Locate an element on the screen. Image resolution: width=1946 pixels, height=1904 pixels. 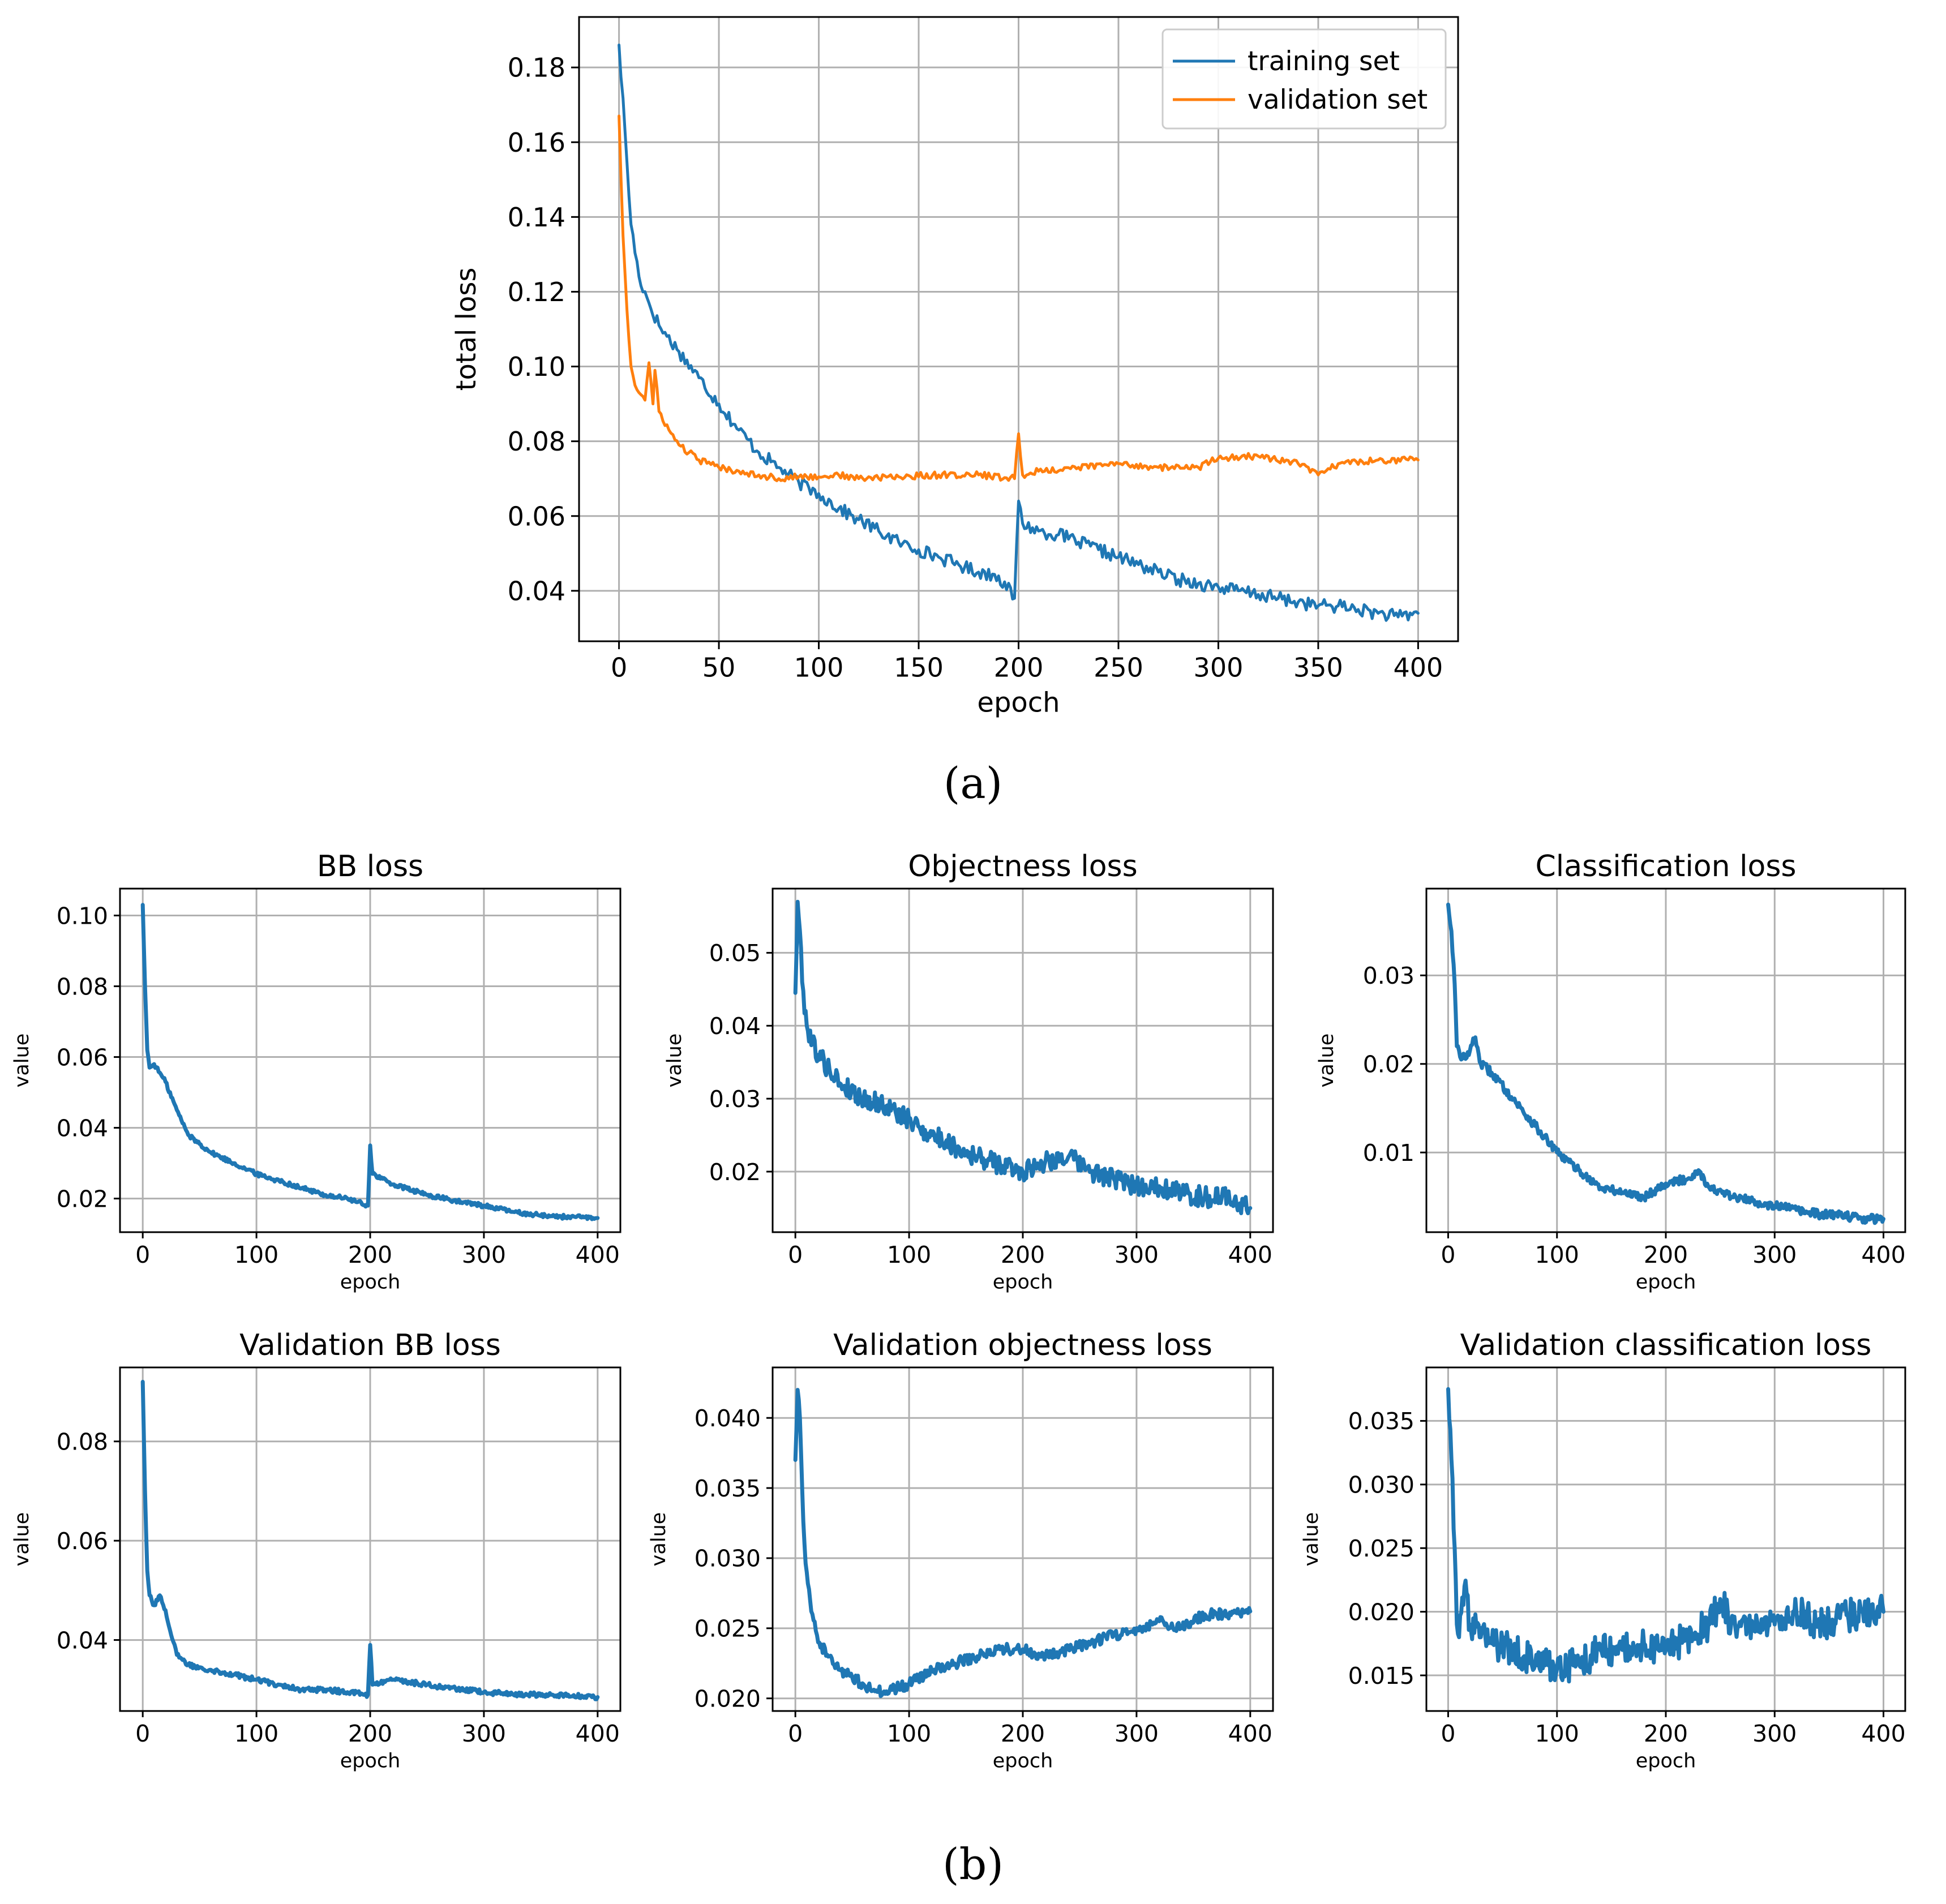
x-tick-label: 150 is located at coordinates (919, 667).